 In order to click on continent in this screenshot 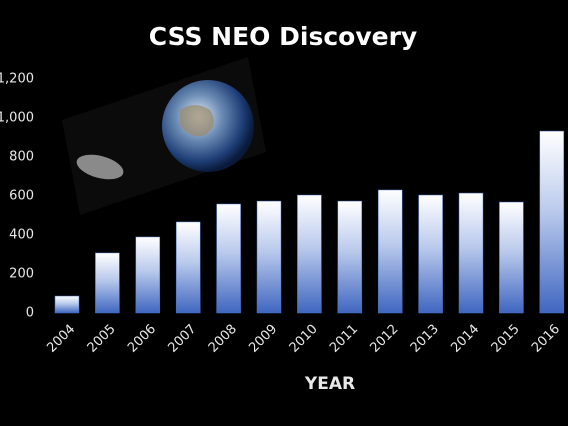, I will do `click(197, 121)`.